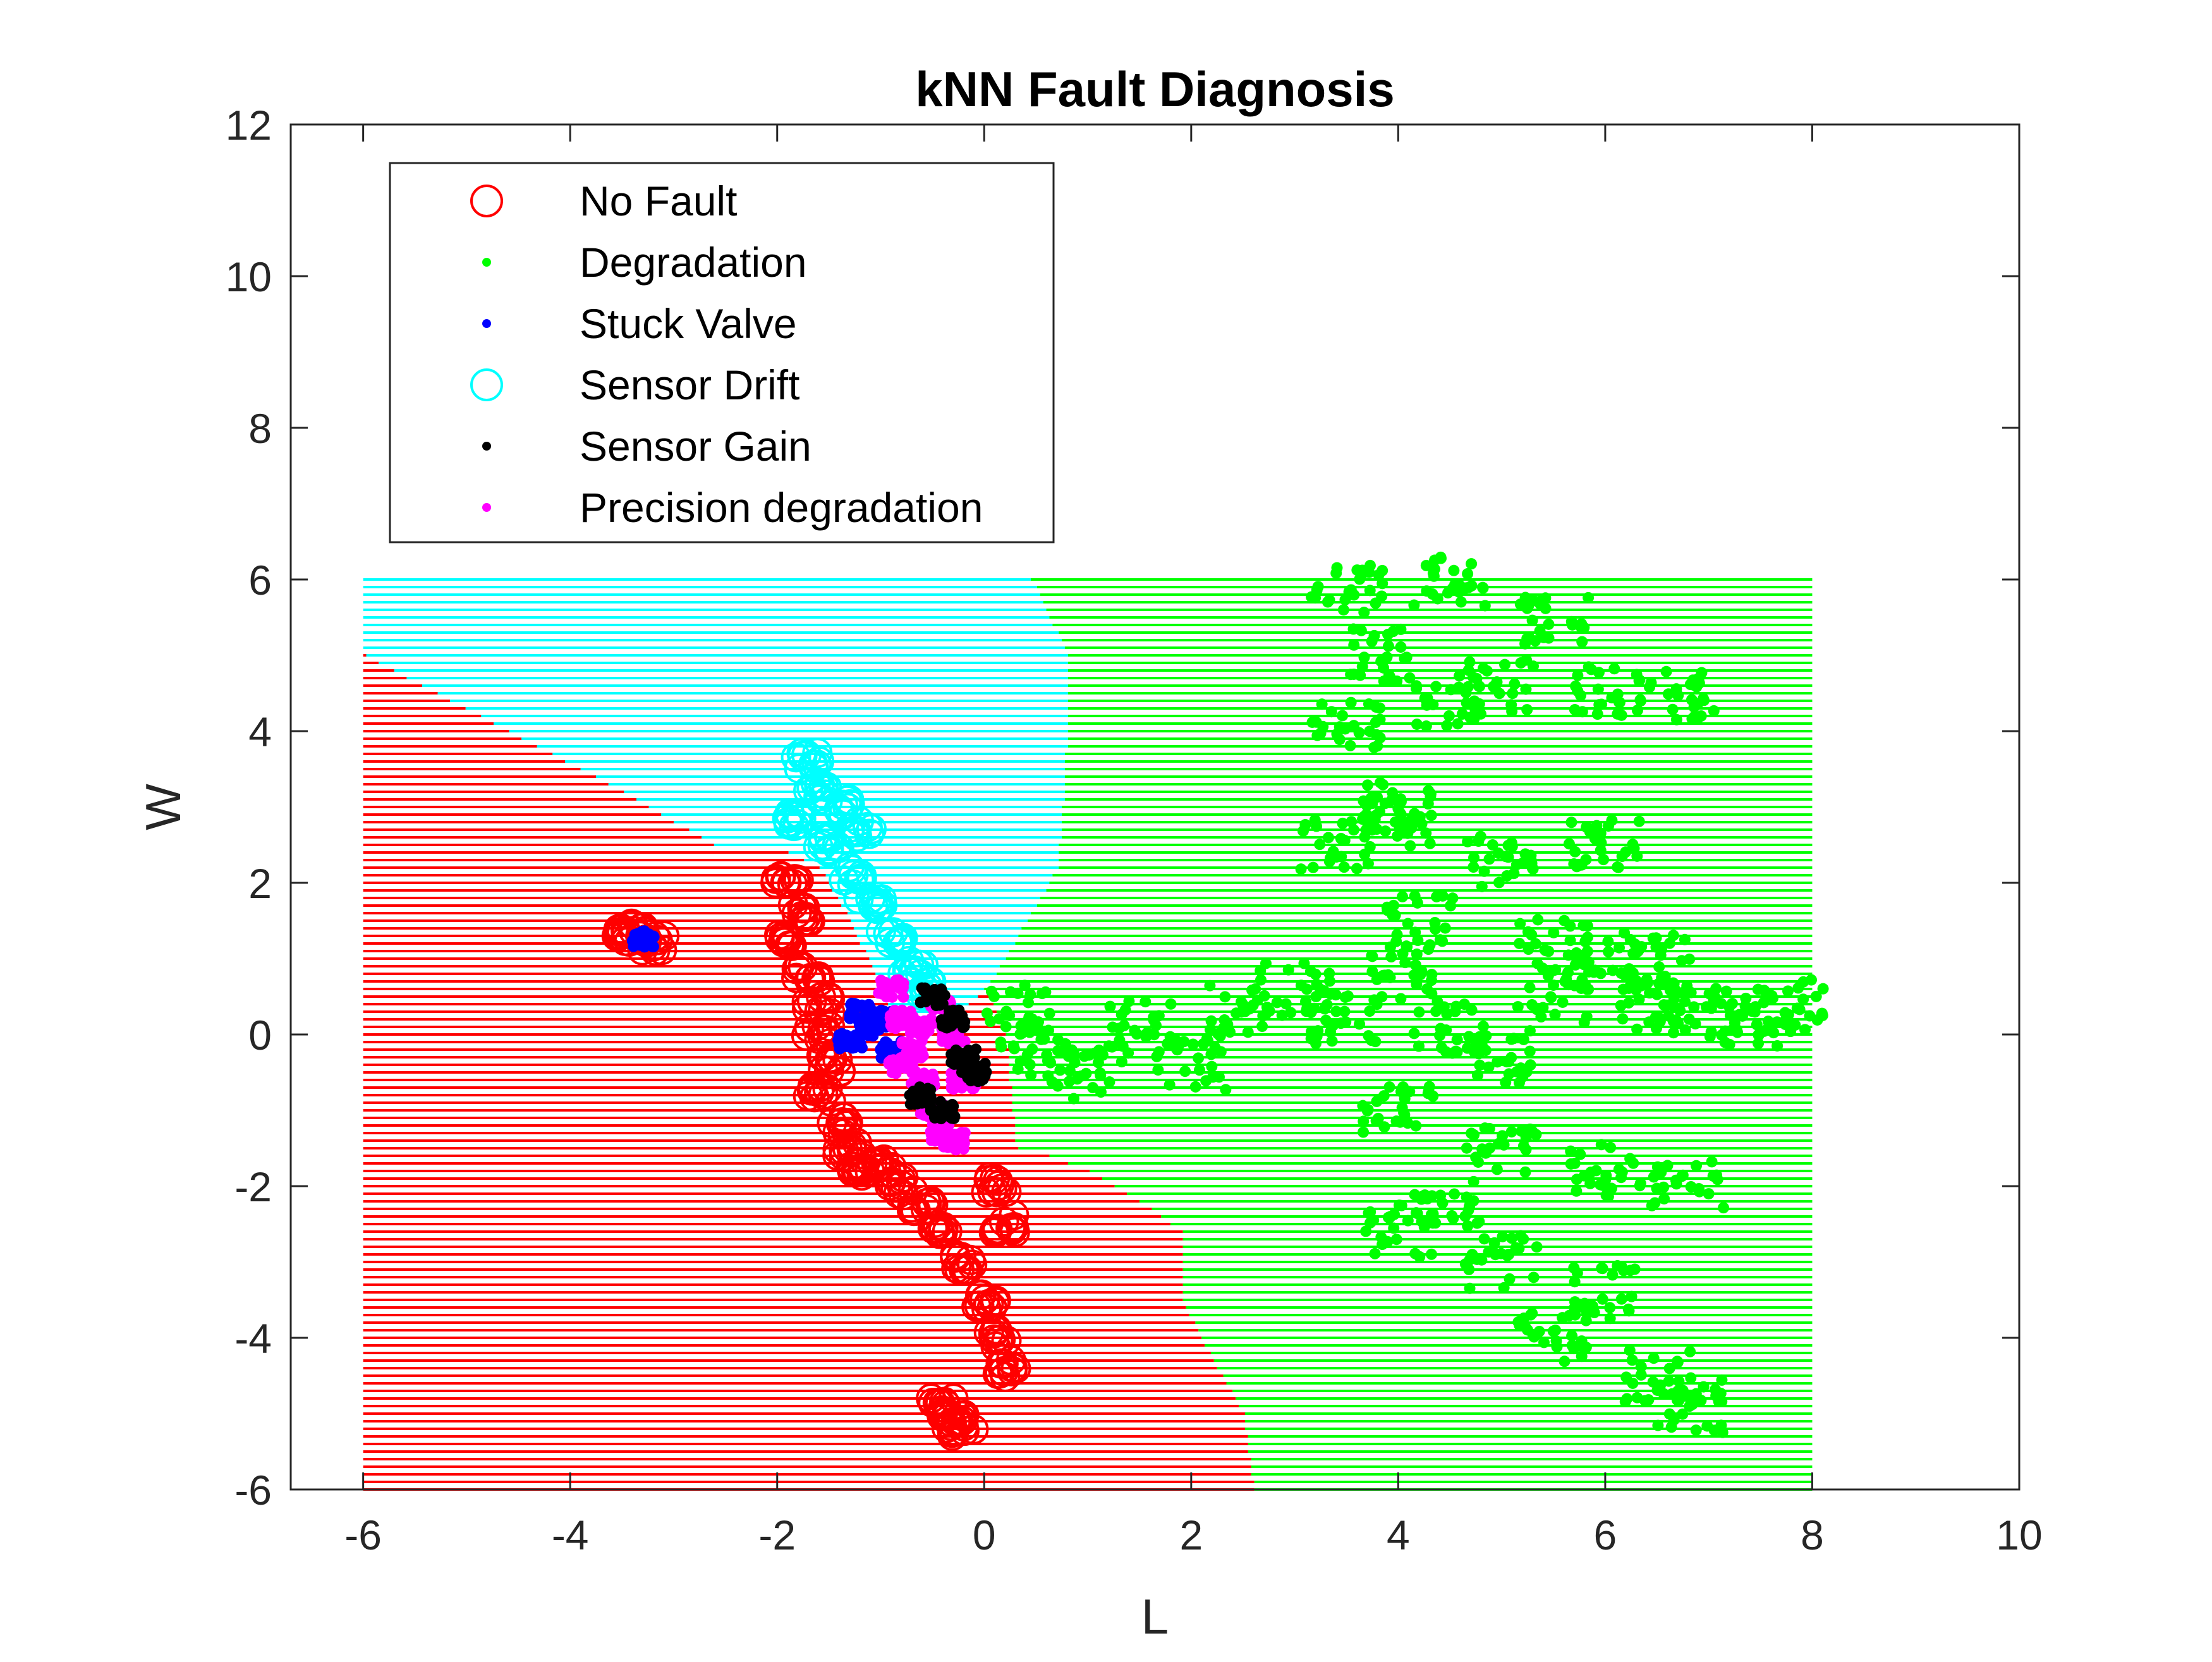  Describe the element at coordinates (689, 384) in the screenshot. I see `legend-label: Sensor Drift` at that location.